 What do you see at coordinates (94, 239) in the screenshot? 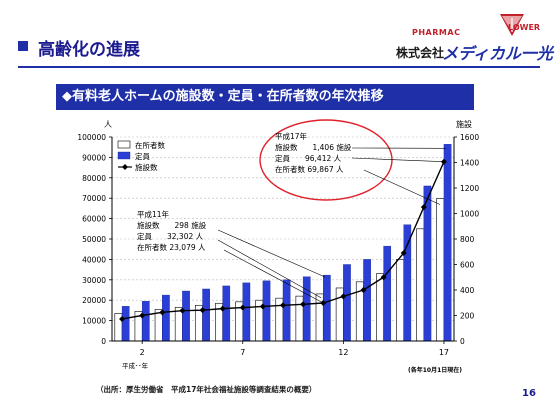
I see `y-tick-label-left: 50000` at bounding box center [94, 239].